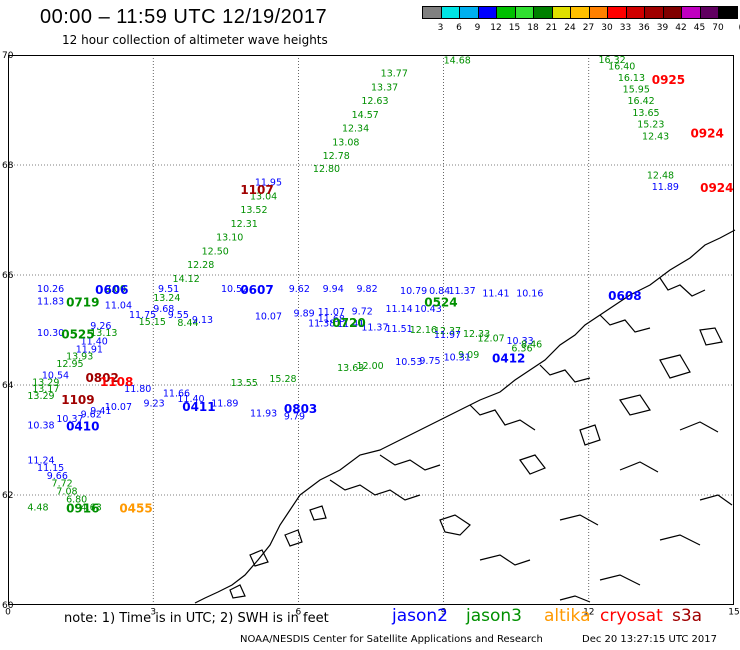 This screenshot has height=650, width=740. What do you see at coordinates (66, 492) in the screenshot?
I see `swh-value-label: 7.08` at bounding box center [66, 492].